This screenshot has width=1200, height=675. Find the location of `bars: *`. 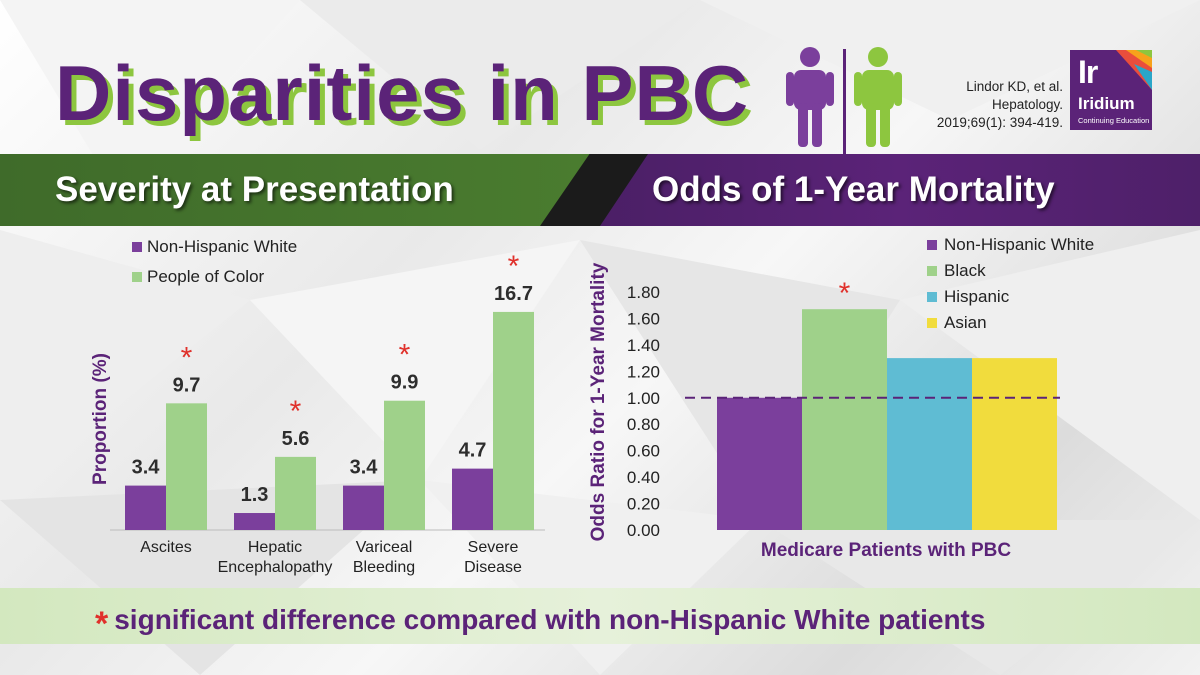

bars: * is located at coordinates (887, 403).